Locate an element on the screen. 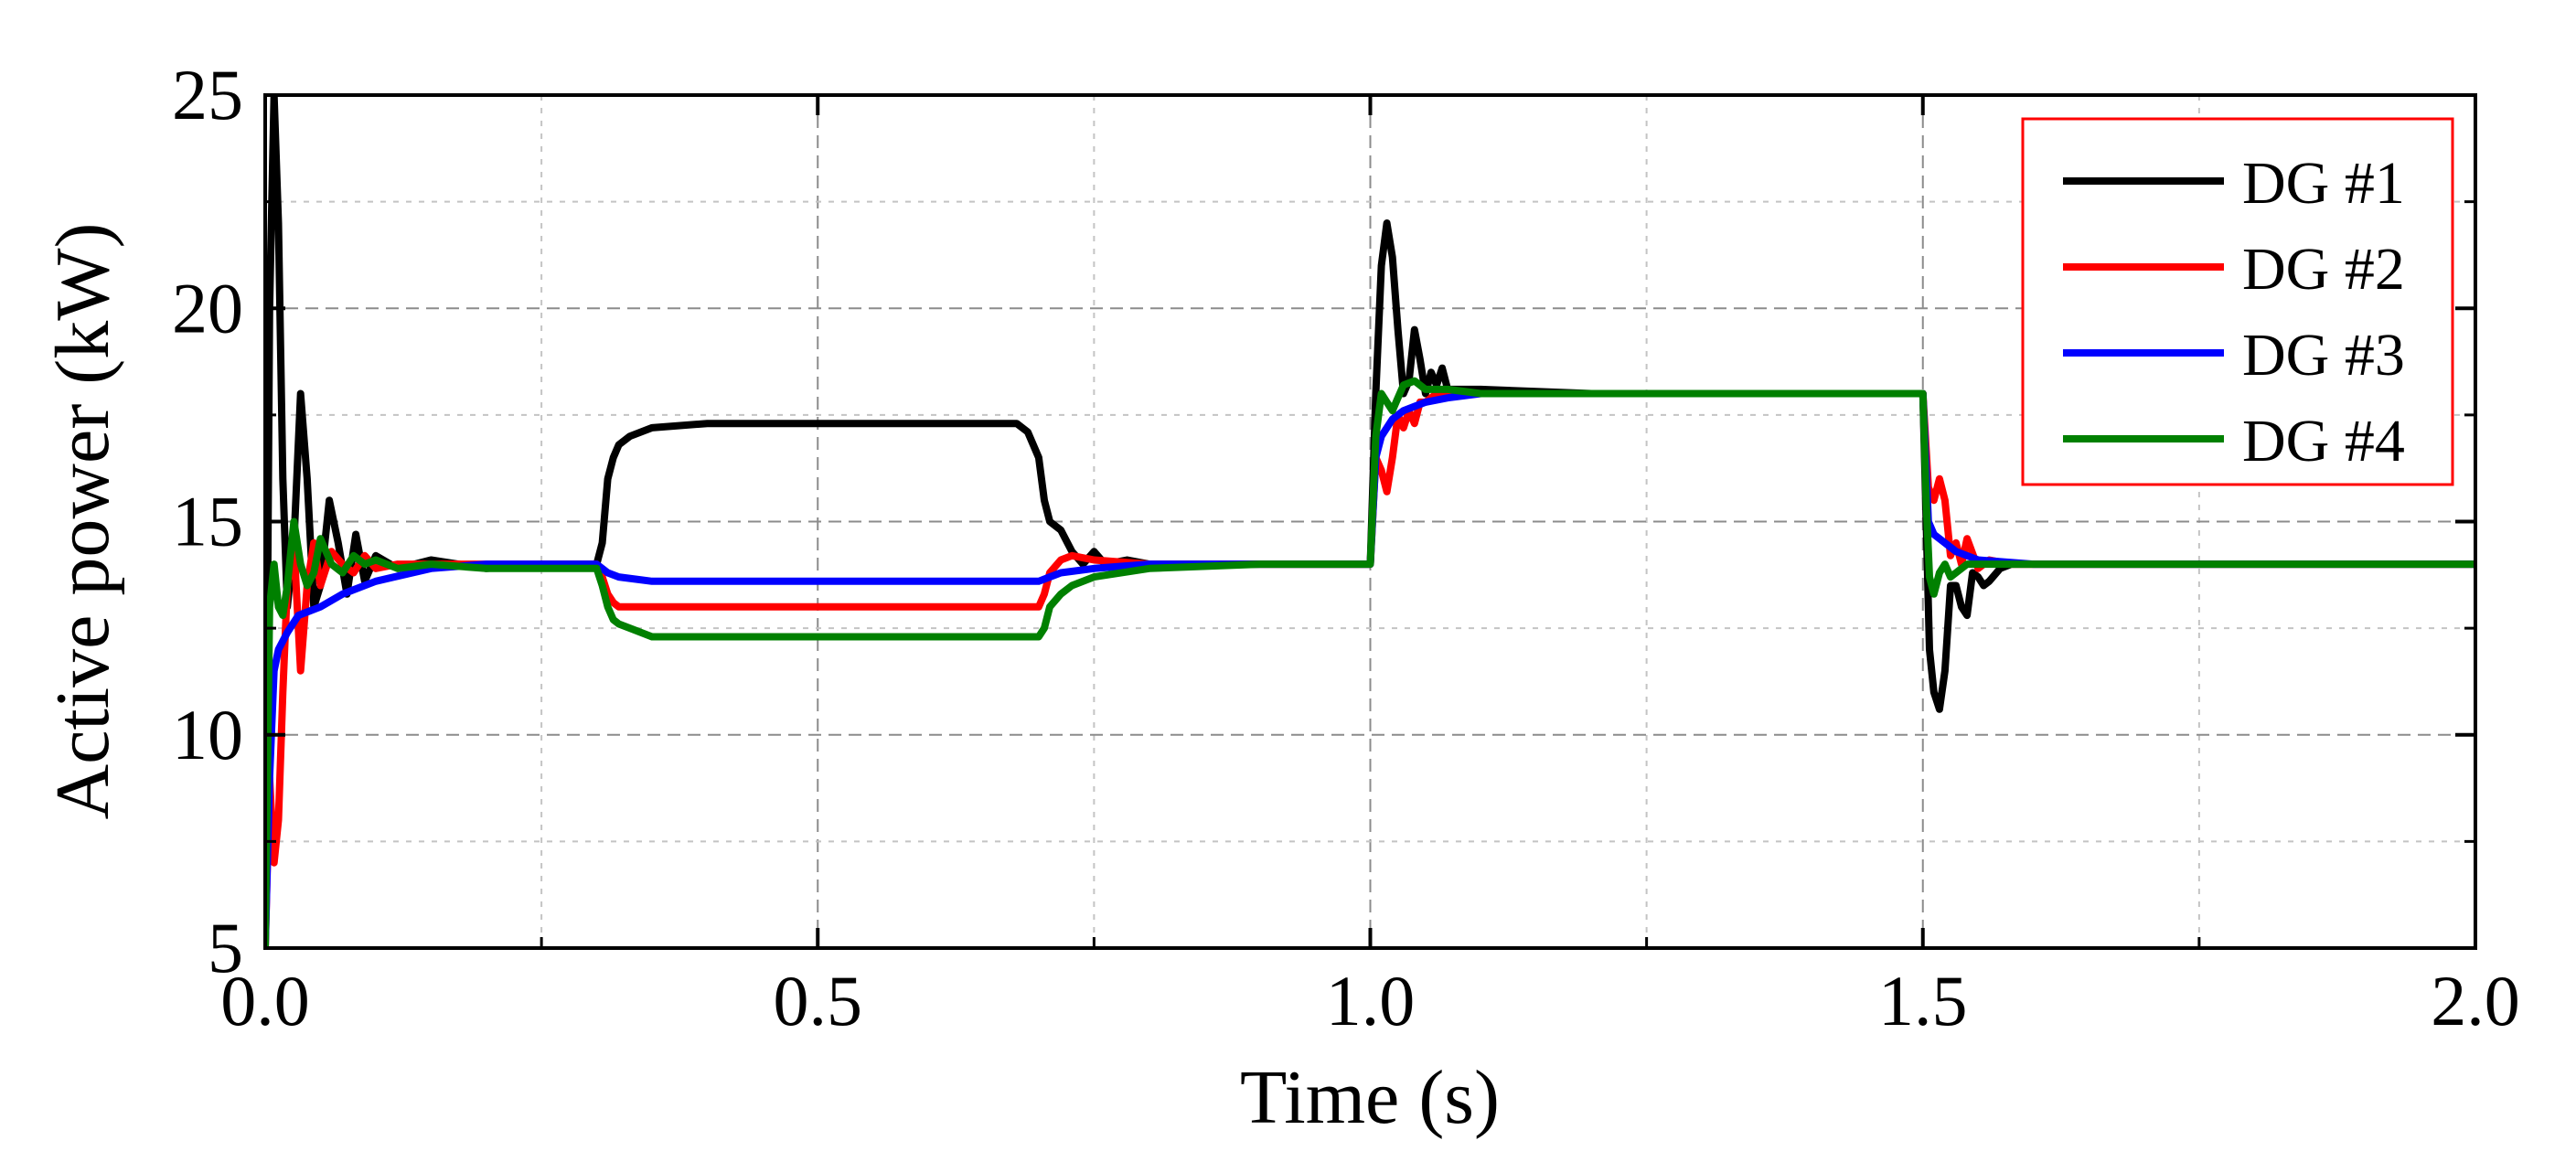 The width and height of the screenshot is (2576, 1162). y-tick-label: 15 is located at coordinates (207, 521).